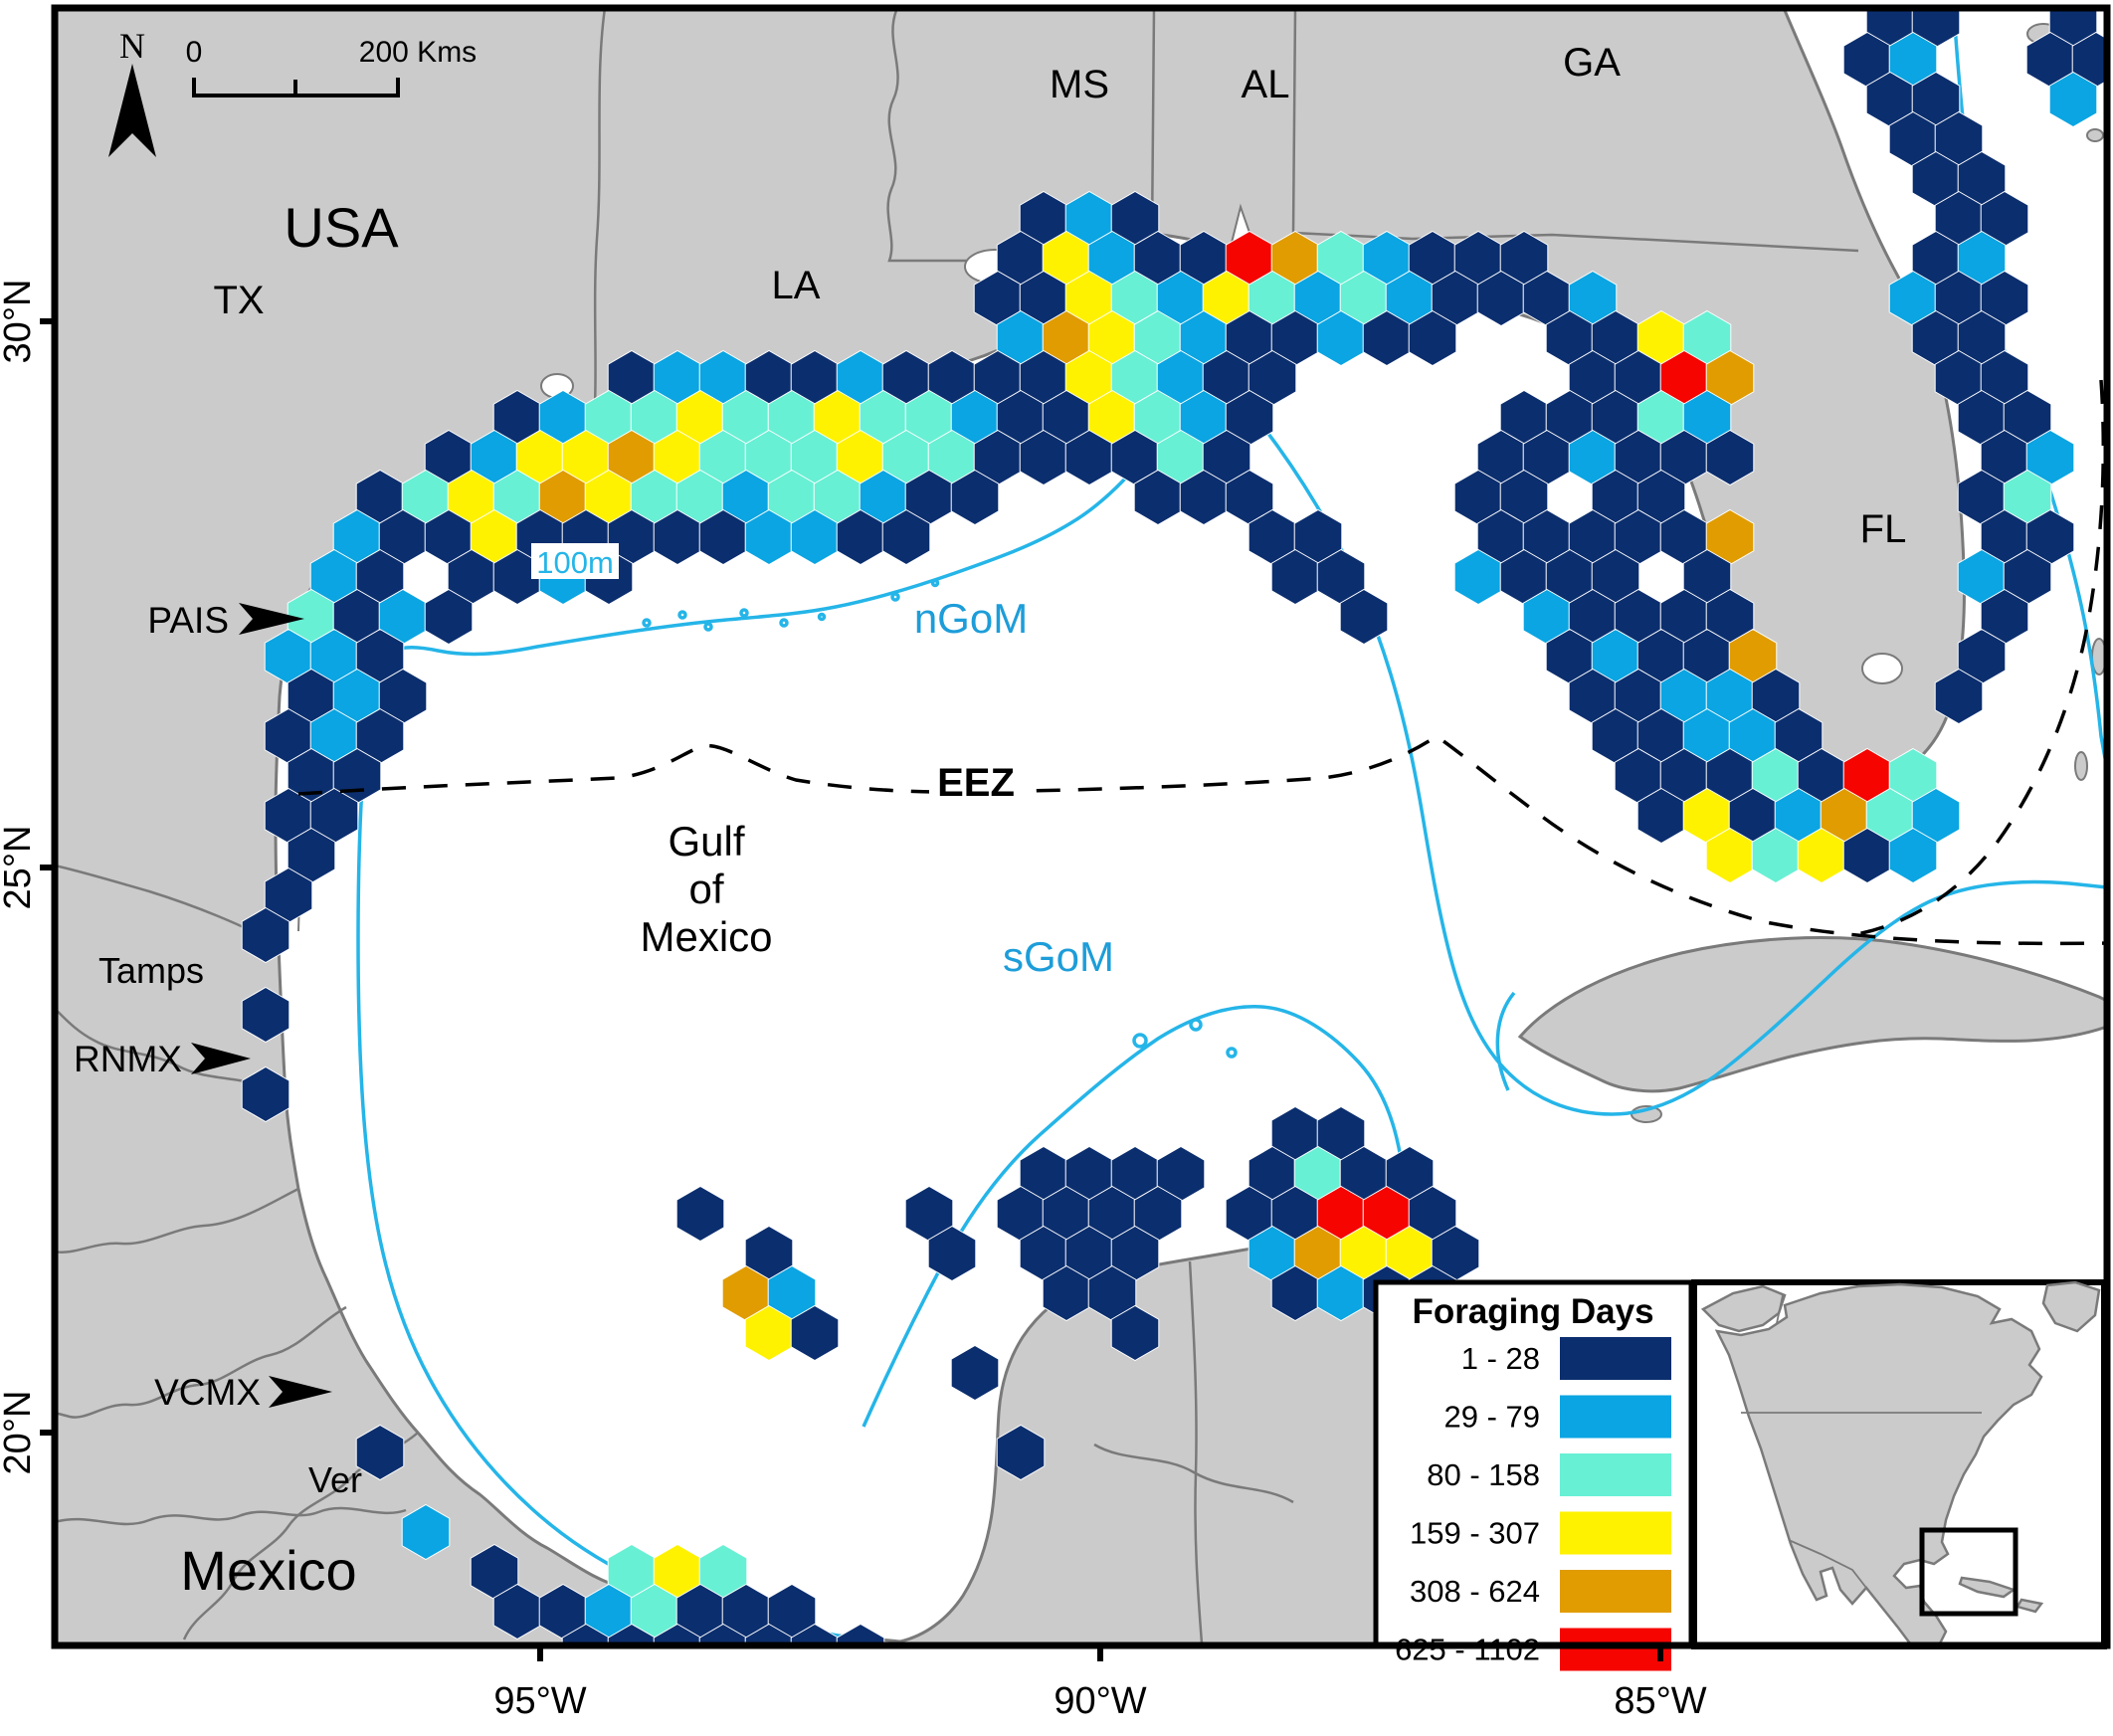  I want to click on scale-bar-start: 0, so click(194, 52).